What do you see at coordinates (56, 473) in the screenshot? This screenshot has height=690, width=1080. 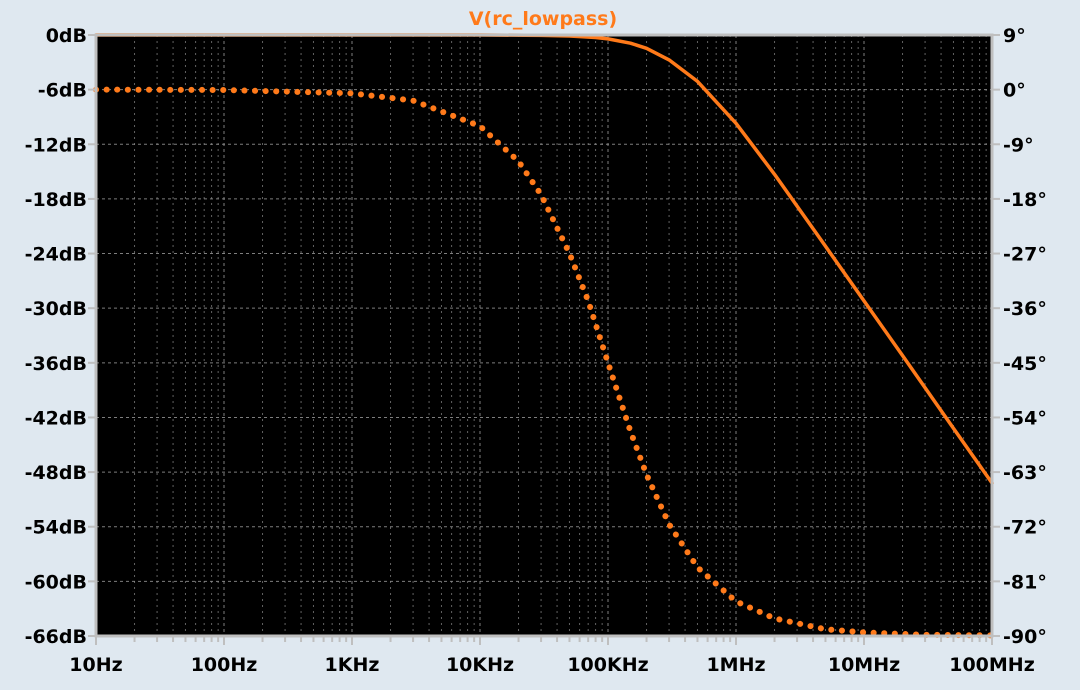 I see `y-left-tick-label: -48dB` at bounding box center [56, 473].